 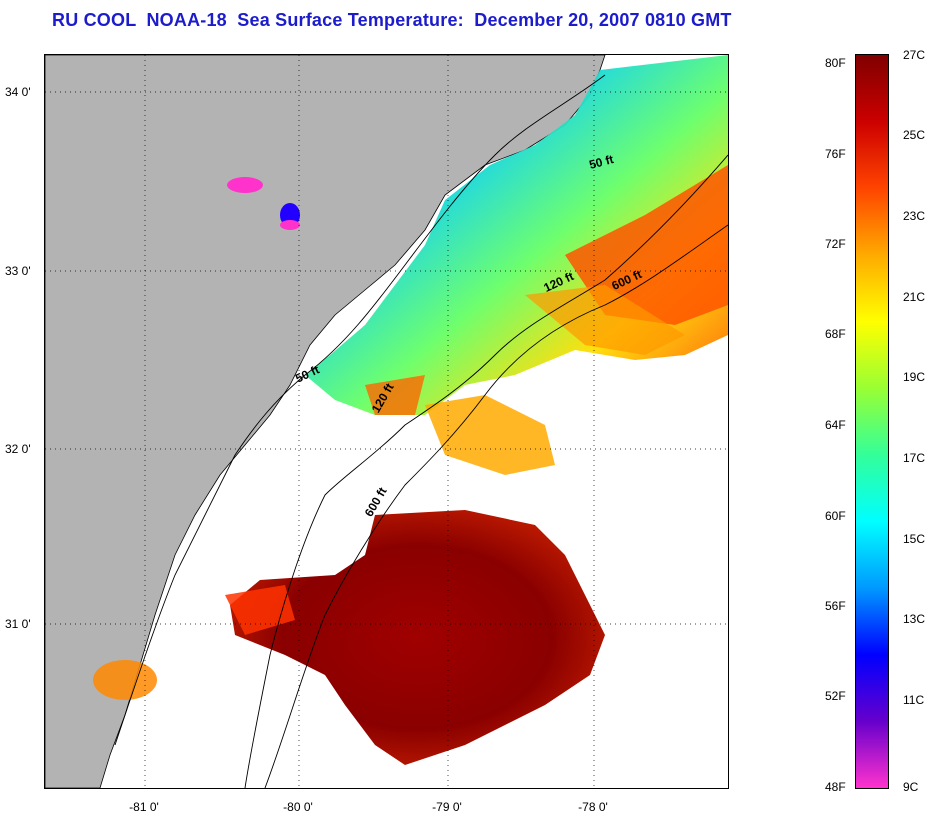 What do you see at coordinates (490, 435) in the screenshot?
I see `mid-patch` at bounding box center [490, 435].